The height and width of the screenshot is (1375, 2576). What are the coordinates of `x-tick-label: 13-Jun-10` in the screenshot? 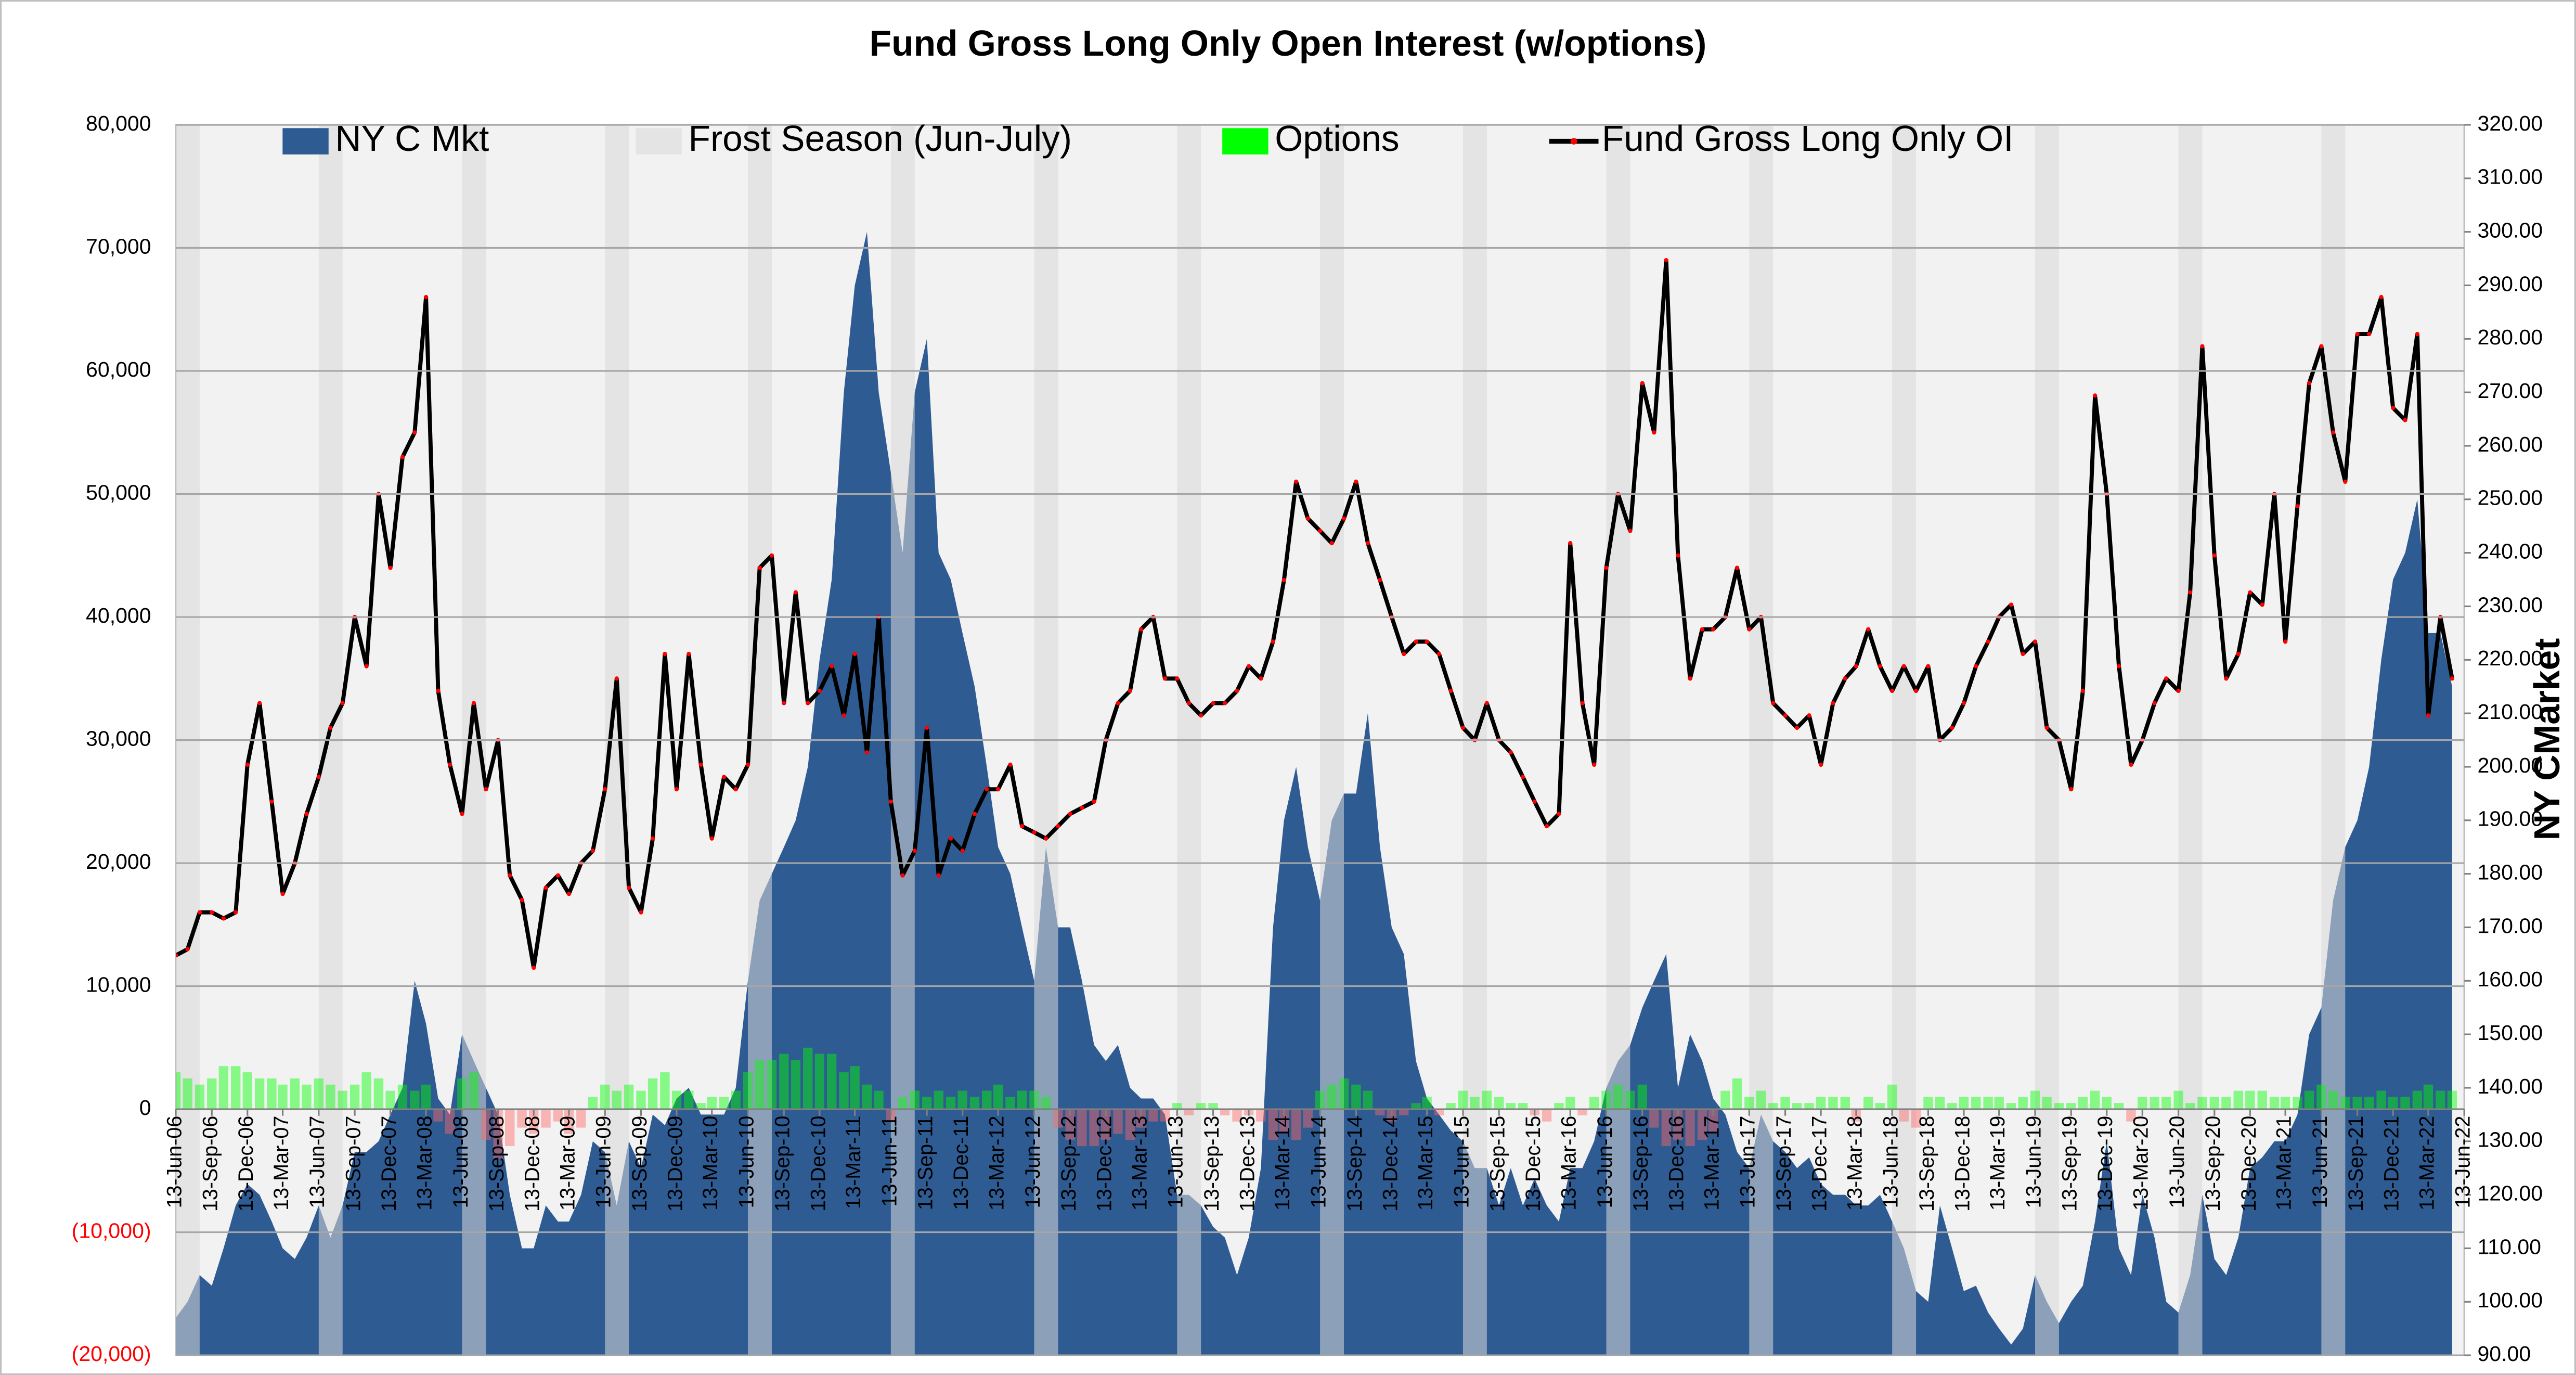 It's located at (747, 1162).